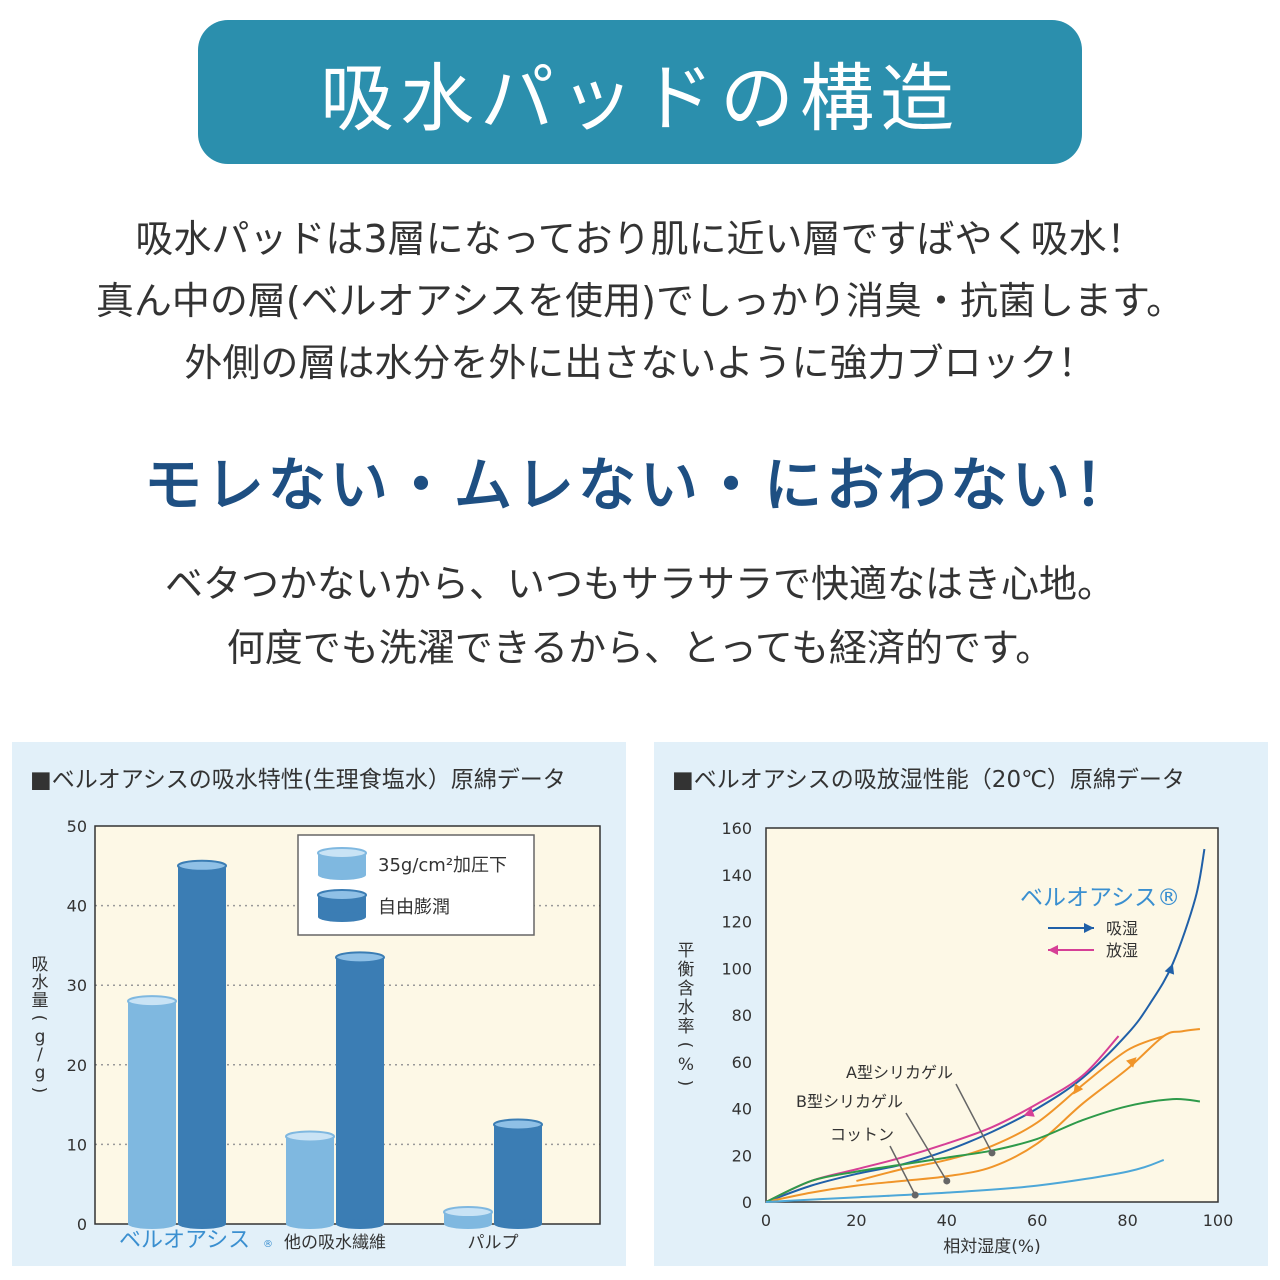  What do you see at coordinates (639, 485) in the screenshot?
I see `slogan: モレない・ムレない・におわない！` at bounding box center [639, 485].